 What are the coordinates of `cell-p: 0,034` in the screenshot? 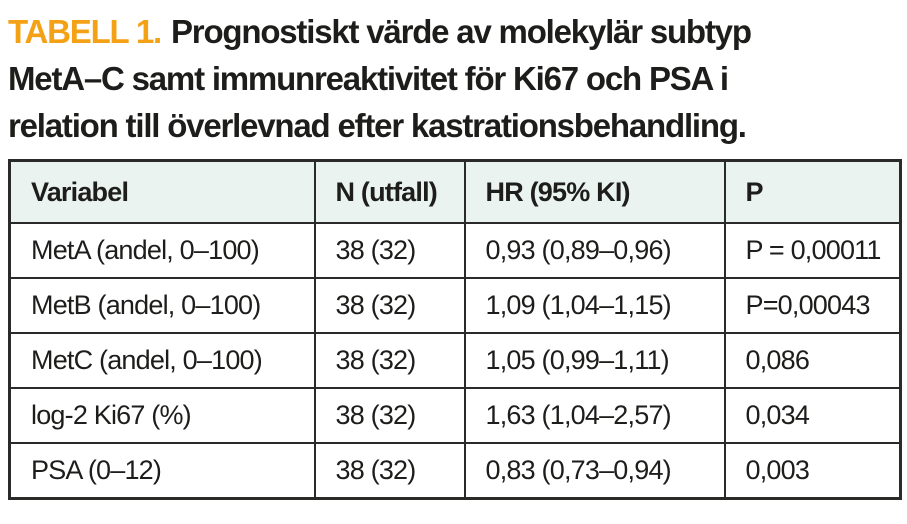 It's located at (812, 415).